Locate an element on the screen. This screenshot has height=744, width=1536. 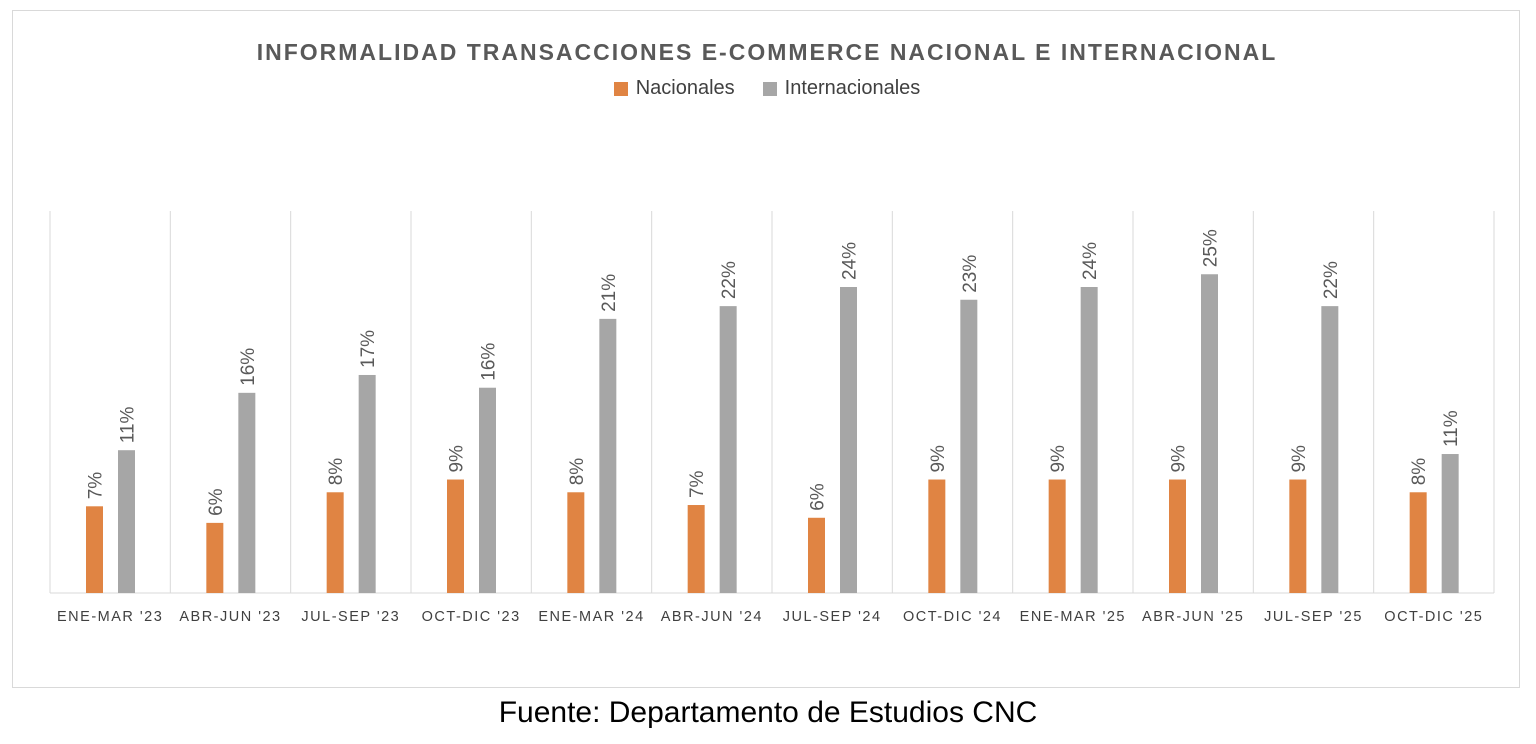
legend-label-internacionales: Internacionales is located at coordinates (852, 88).